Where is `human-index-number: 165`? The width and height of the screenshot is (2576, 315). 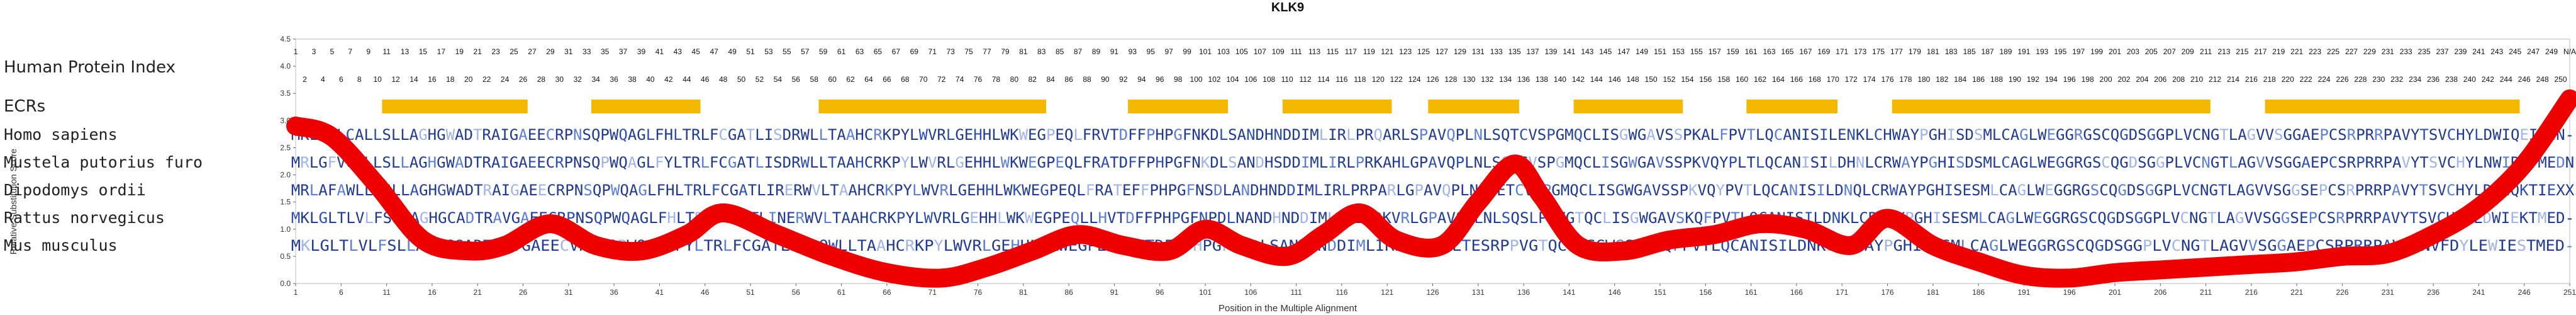 human-index-number: 165 is located at coordinates (1787, 51).